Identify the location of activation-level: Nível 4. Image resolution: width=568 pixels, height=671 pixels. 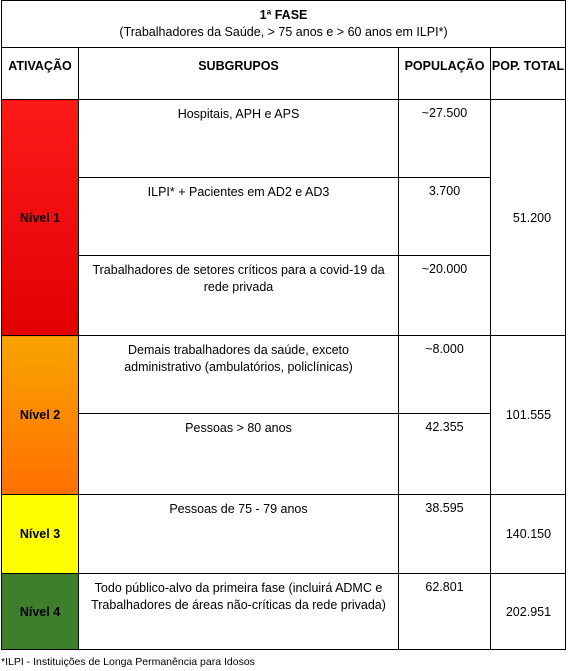
(40, 611).